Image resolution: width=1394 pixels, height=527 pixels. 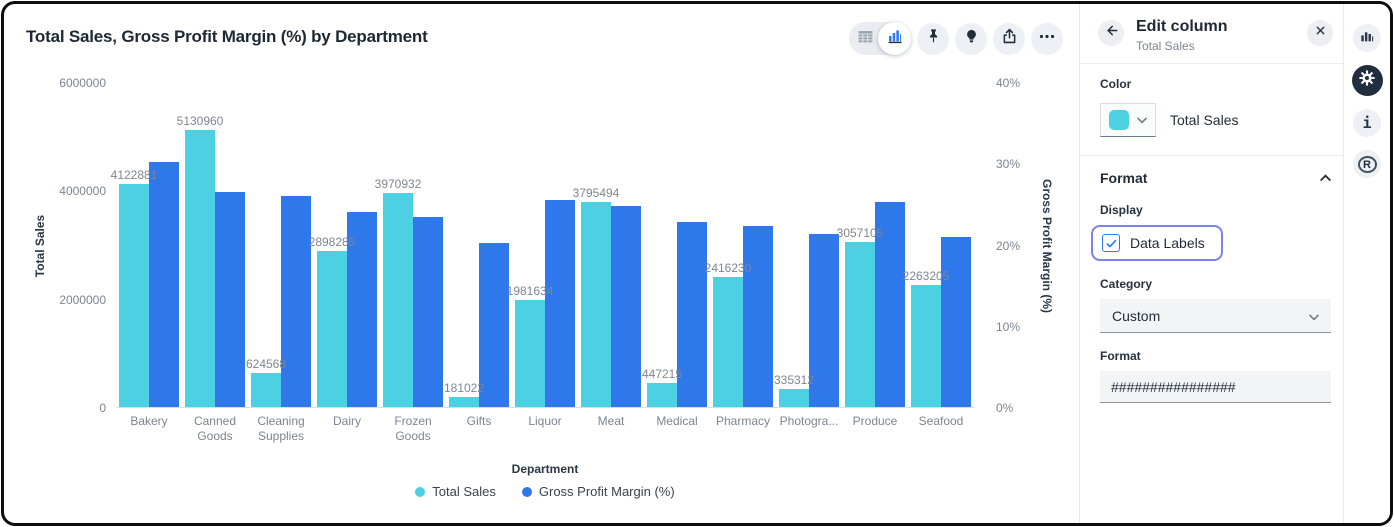 What do you see at coordinates (1367, 80) in the screenshot?
I see `settings-button` at bounding box center [1367, 80].